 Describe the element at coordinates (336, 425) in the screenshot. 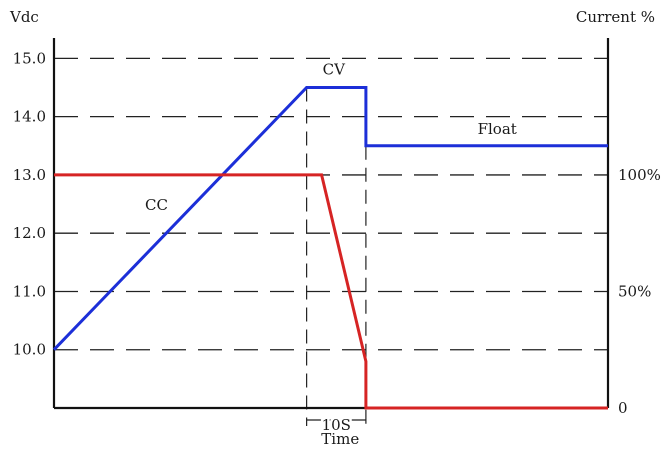

I see `interval-label: 10S` at that location.